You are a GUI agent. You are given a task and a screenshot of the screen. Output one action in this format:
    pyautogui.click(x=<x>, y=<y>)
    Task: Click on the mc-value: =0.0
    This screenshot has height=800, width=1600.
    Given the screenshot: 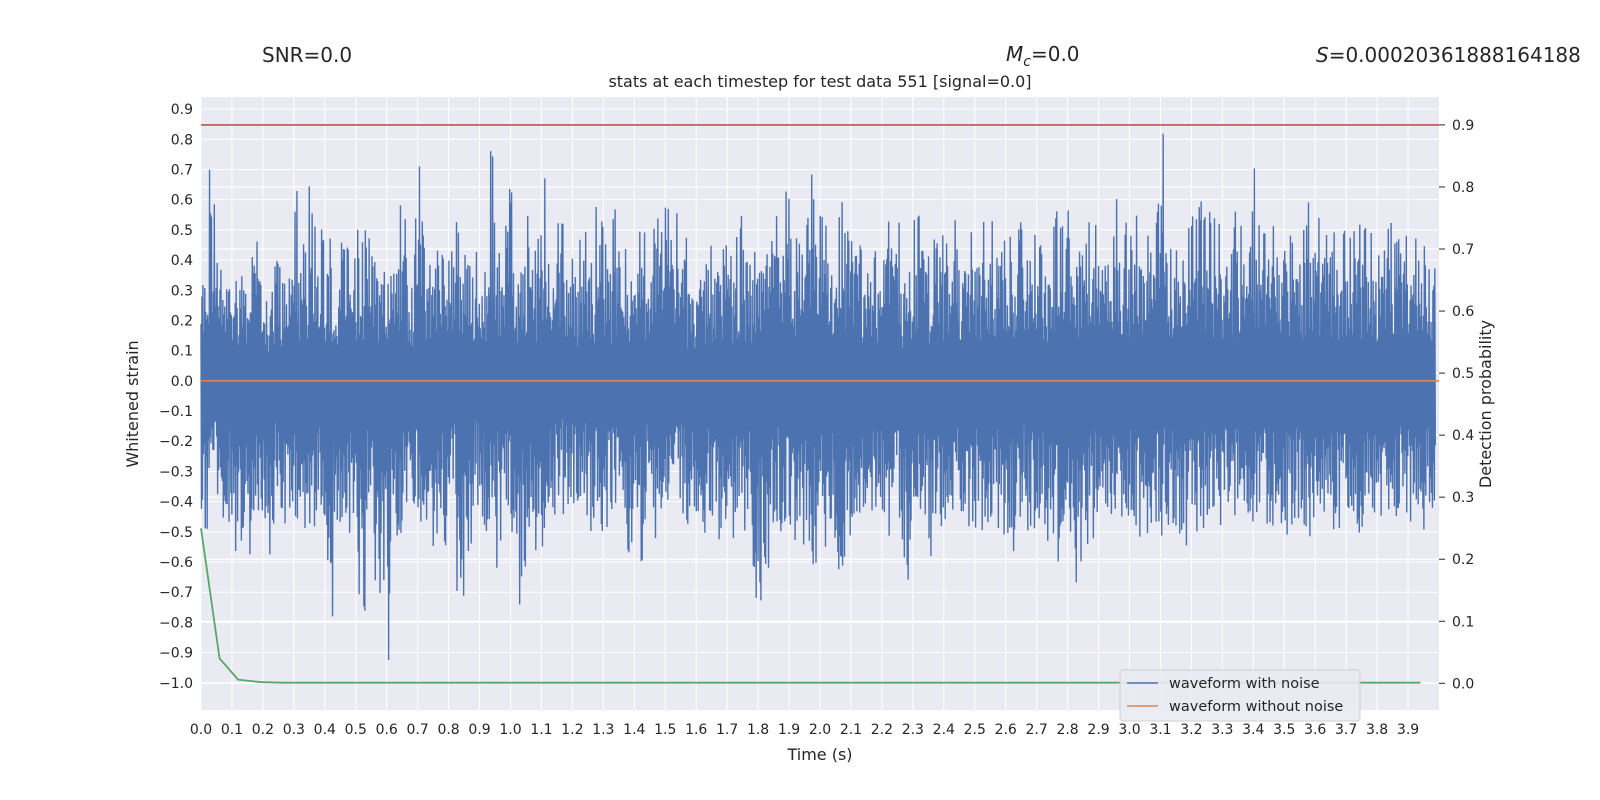 What is the action you would take?
    pyautogui.click(x=1055, y=54)
    